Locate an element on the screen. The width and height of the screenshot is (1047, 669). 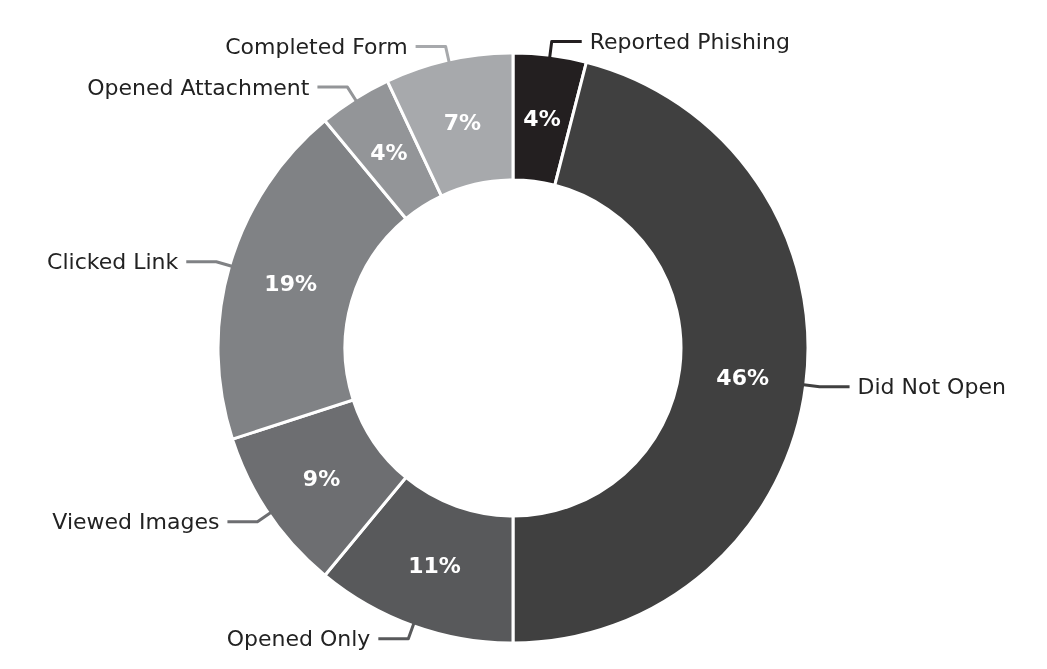
data-label: 46% is located at coordinates (743, 377).